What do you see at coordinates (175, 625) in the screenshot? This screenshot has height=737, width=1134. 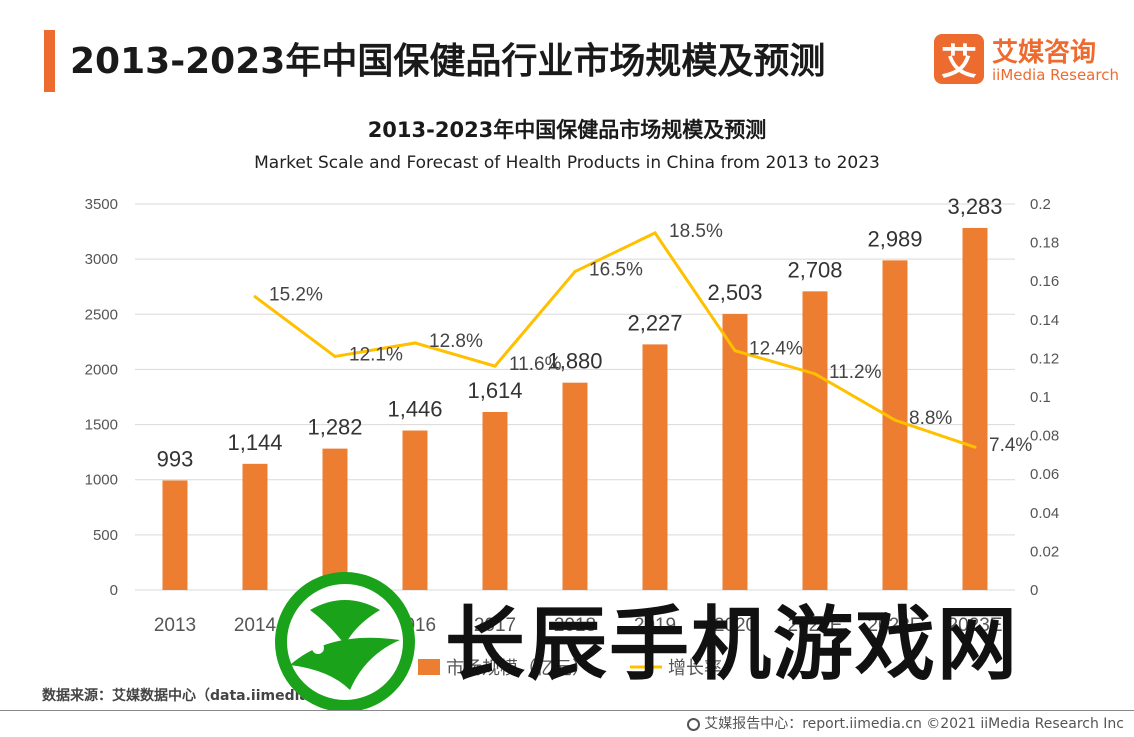 I see `x-tick-label: 2013` at bounding box center [175, 625].